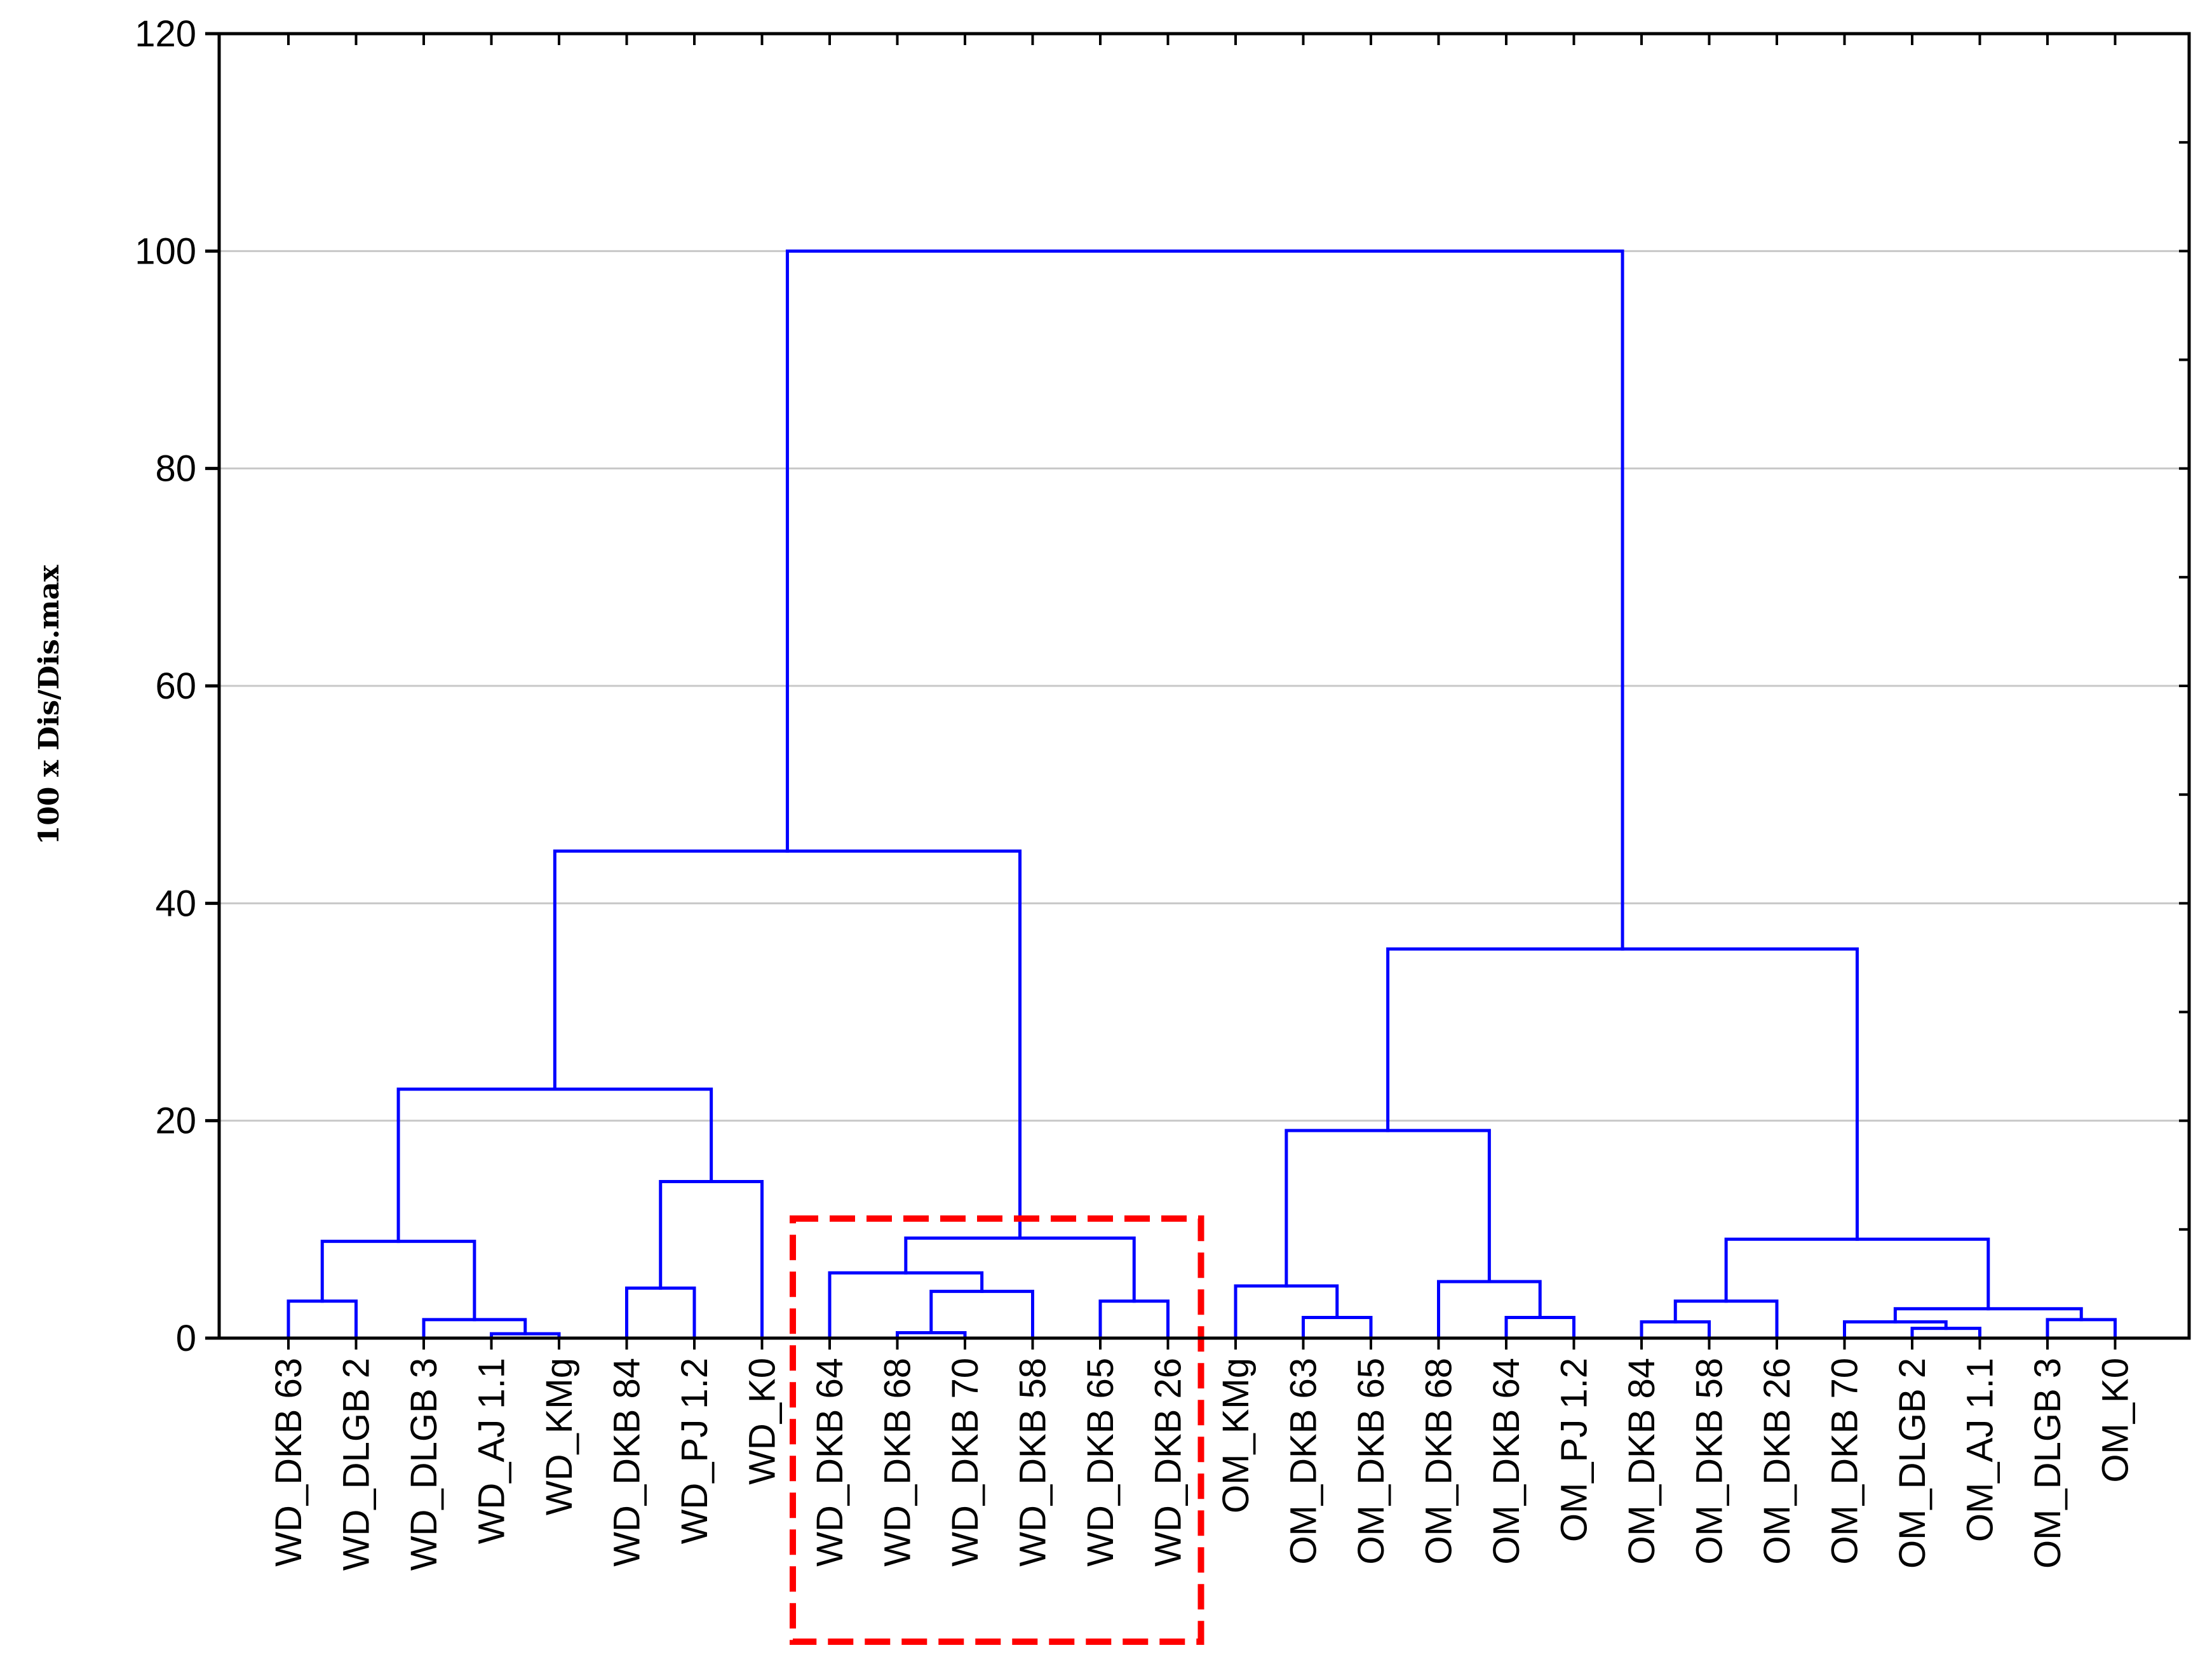 The width and height of the screenshot is (2212, 1669). What do you see at coordinates (762, 1421) in the screenshot?
I see `leaf-label: WD_K0` at bounding box center [762, 1421].